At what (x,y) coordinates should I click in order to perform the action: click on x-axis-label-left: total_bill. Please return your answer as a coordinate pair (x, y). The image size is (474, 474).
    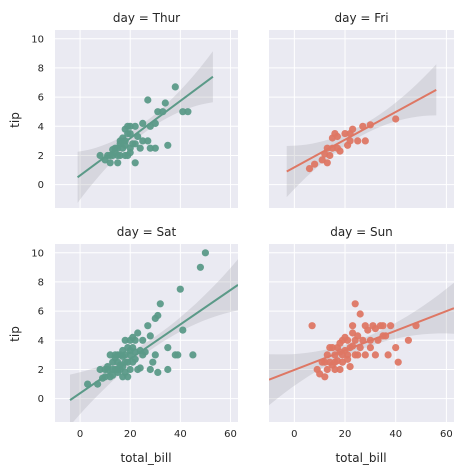
    Looking at the image, I should click on (145, 458).